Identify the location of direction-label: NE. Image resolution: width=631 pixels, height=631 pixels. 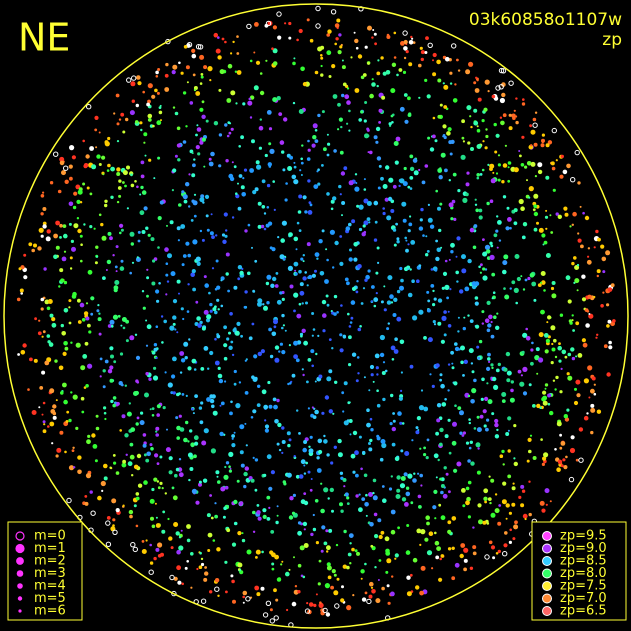
(44, 38).